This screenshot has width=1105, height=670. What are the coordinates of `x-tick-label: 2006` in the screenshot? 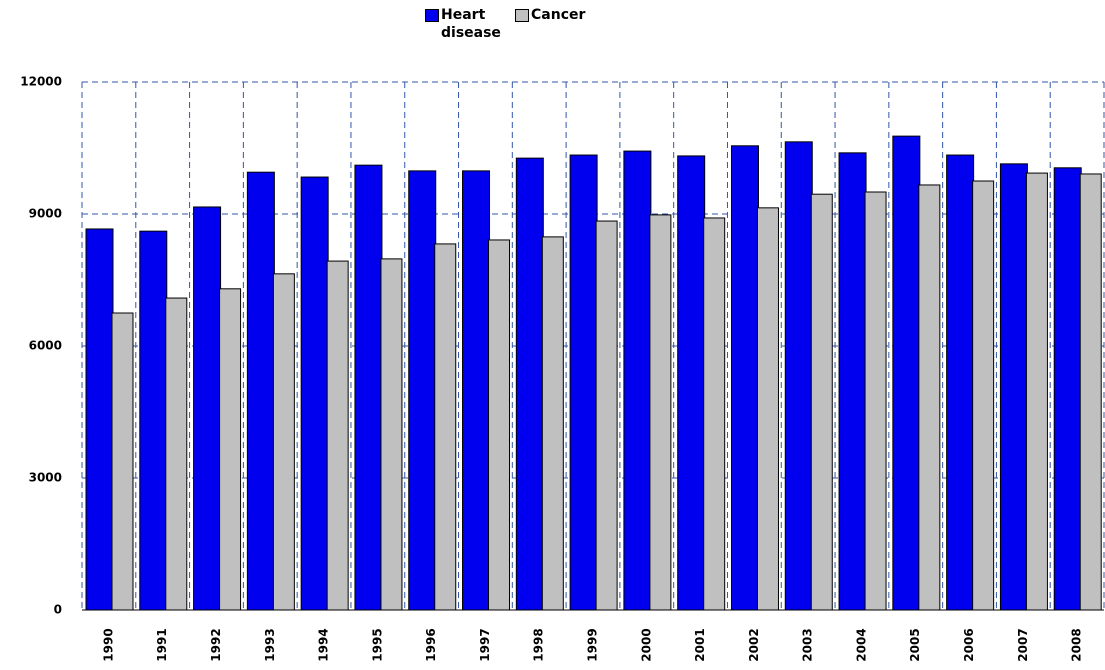 It's located at (969, 644).